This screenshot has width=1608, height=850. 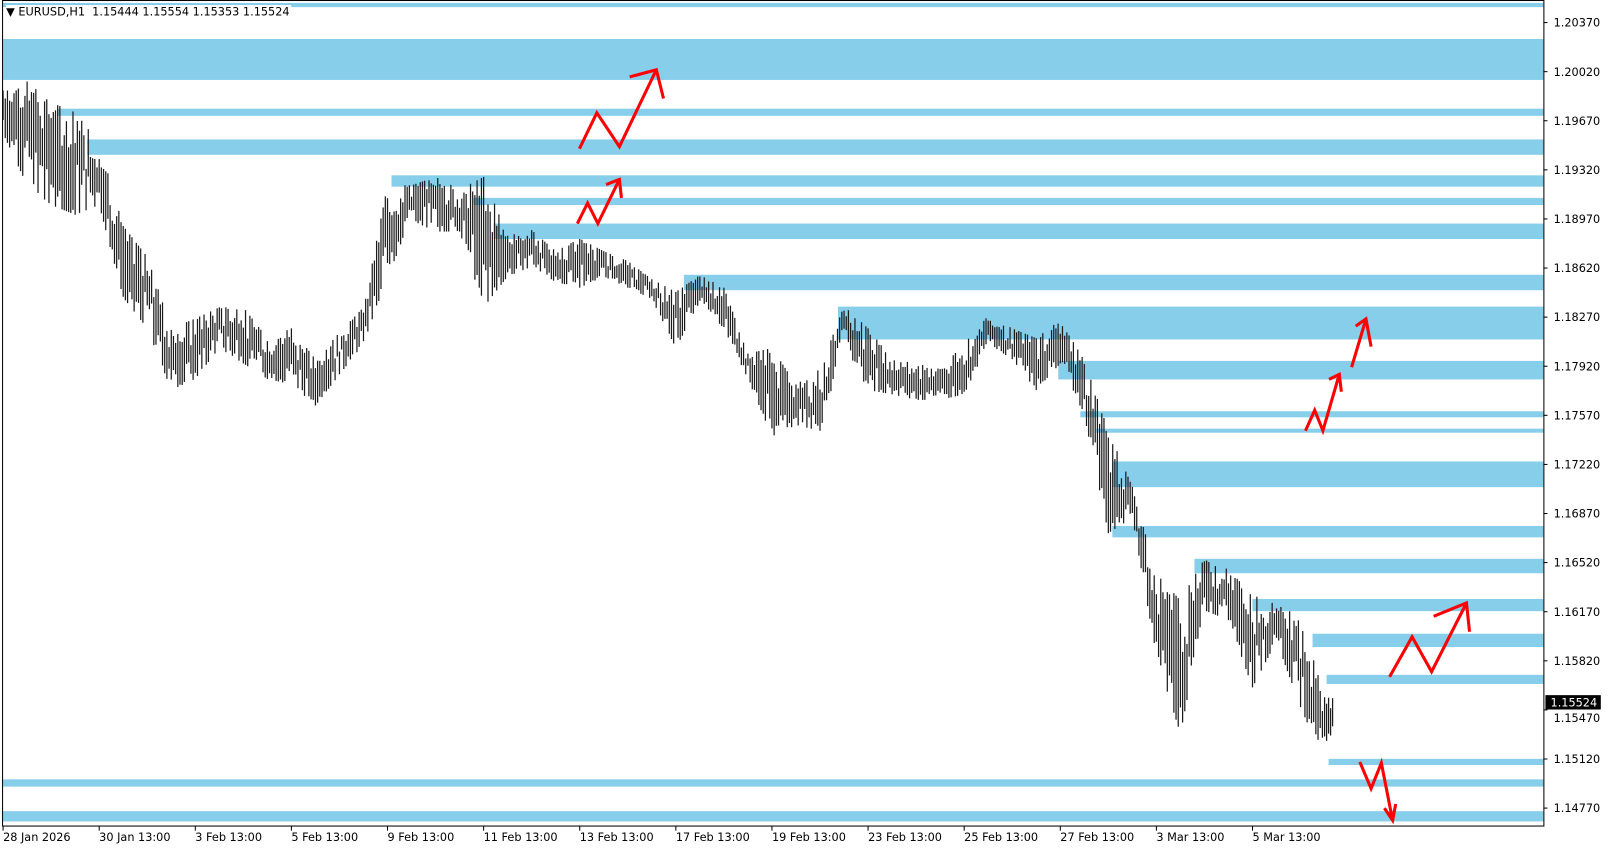 I want to click on x-tick-label: 27 Feb 13:00, so click(x=1097, y=837).